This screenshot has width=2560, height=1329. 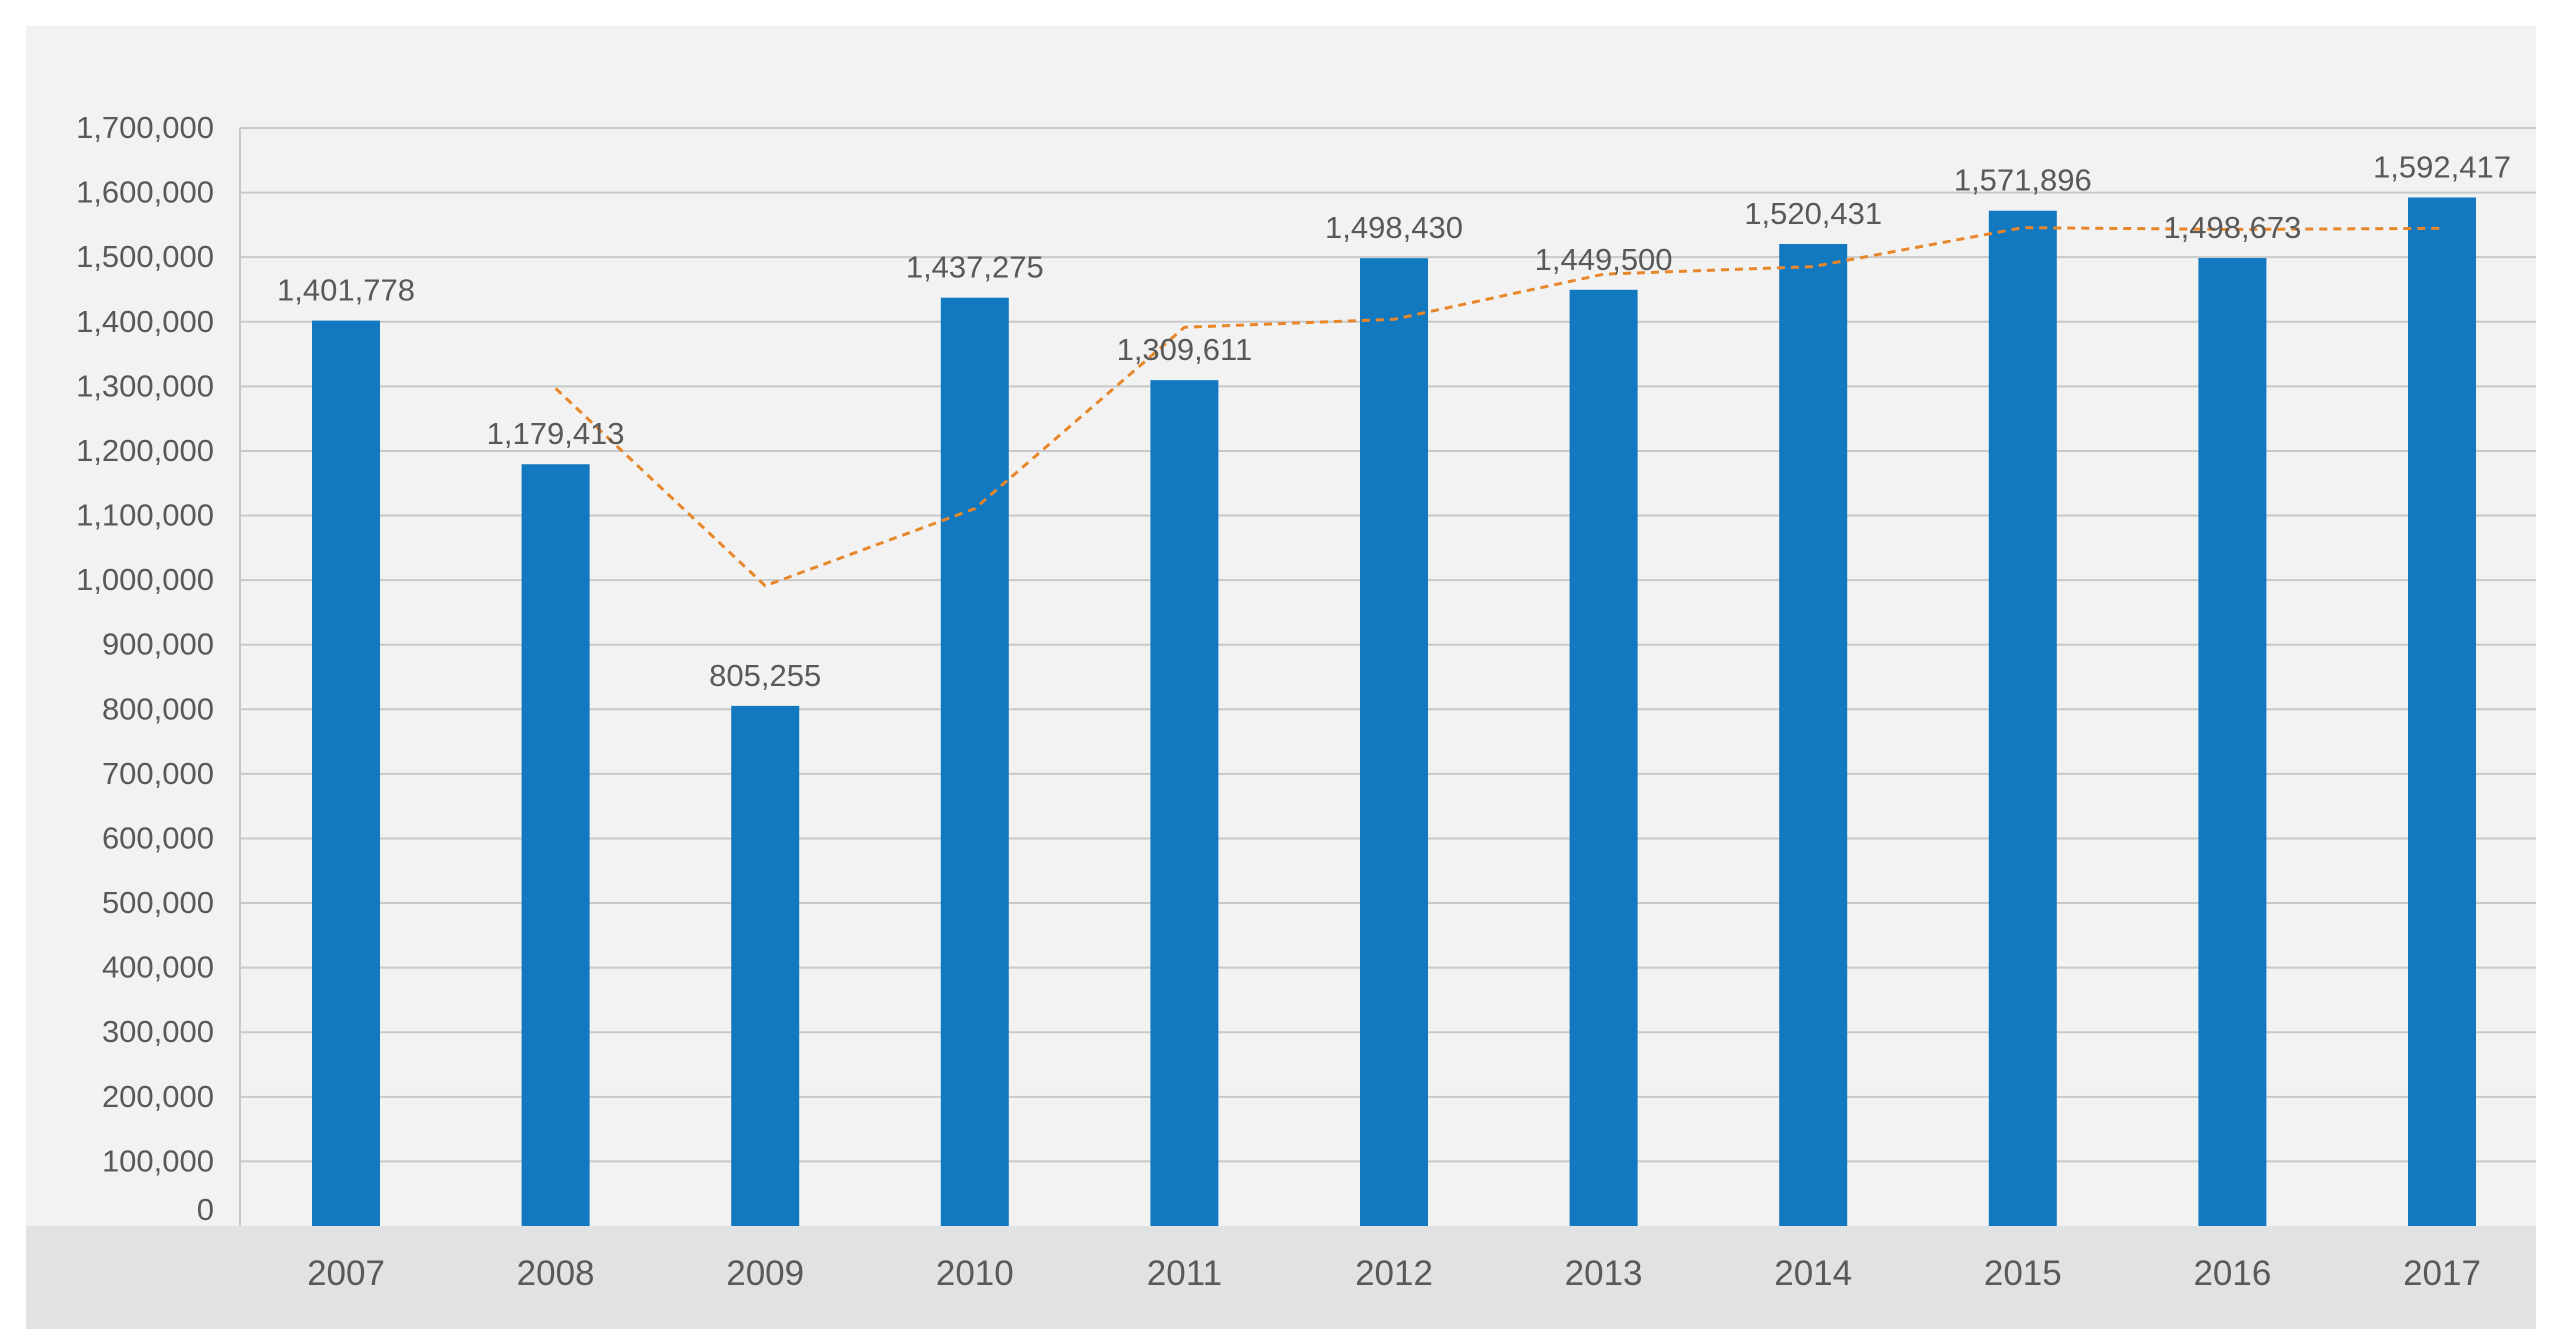 I want to click on data-label: 1,449,500, so click(x=1604, y=259).